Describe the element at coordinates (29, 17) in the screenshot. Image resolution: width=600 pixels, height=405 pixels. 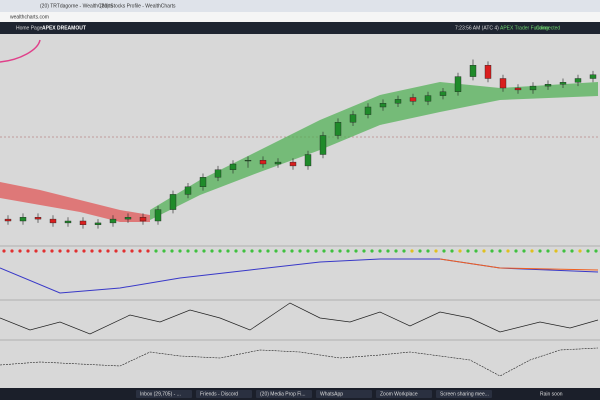
I see `url: wealthcharts.com` at that location.